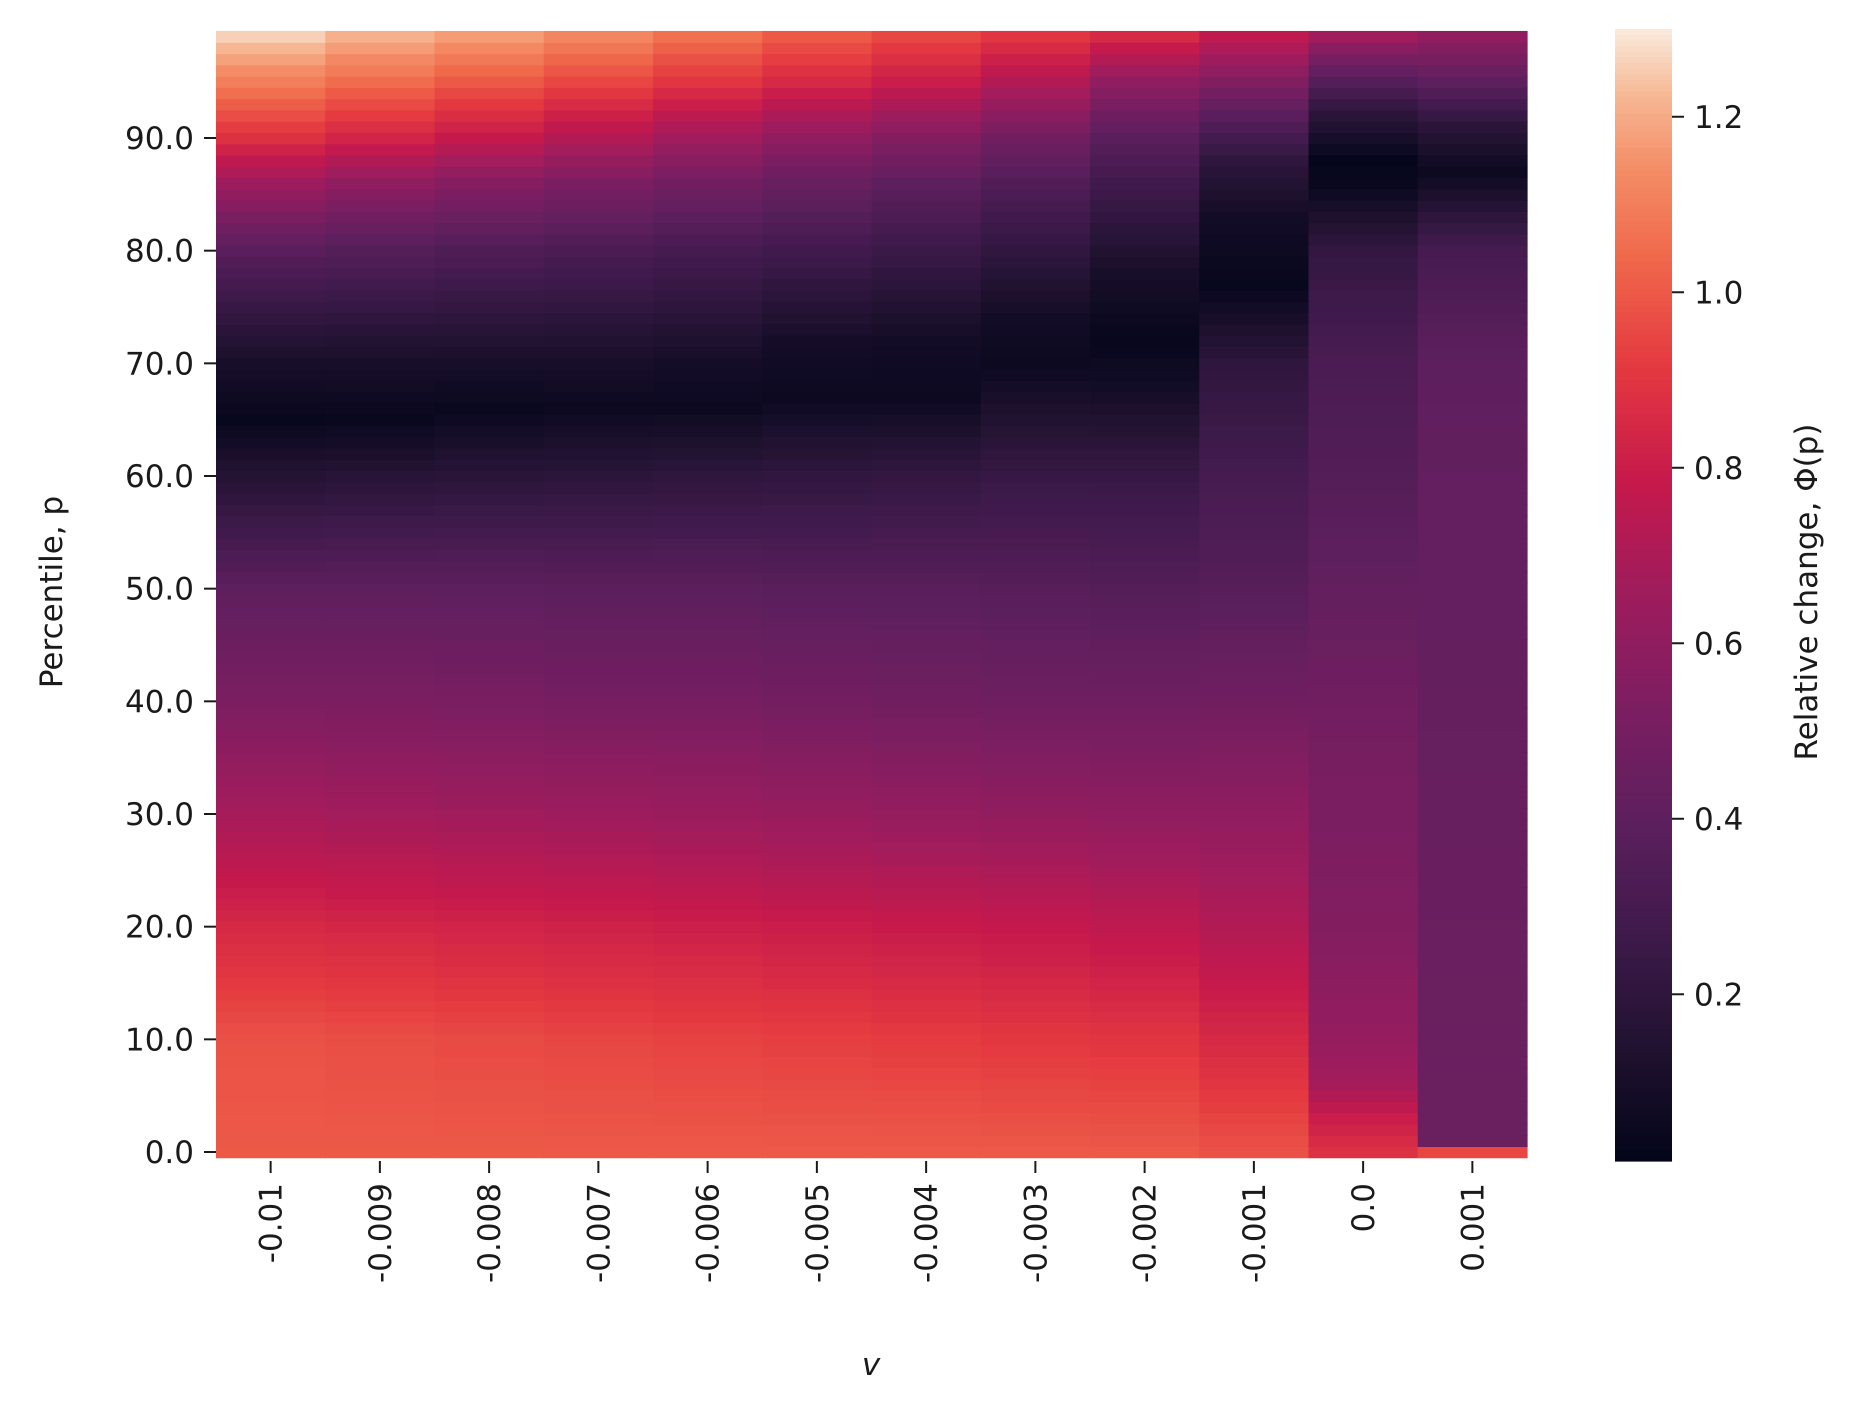 The width and height of the screenshot is (1851, 1411). Describe the element at coordinates (159, 252) in the screenshot. I see `y-tick-label: 80.0` at that location.